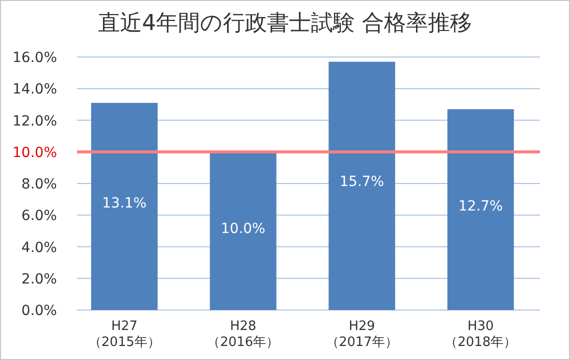  What do you see at coordinates (39, 279) in the screenshot?
I see `y-tick-label: 2.0%` at bounding box center [39, 279].